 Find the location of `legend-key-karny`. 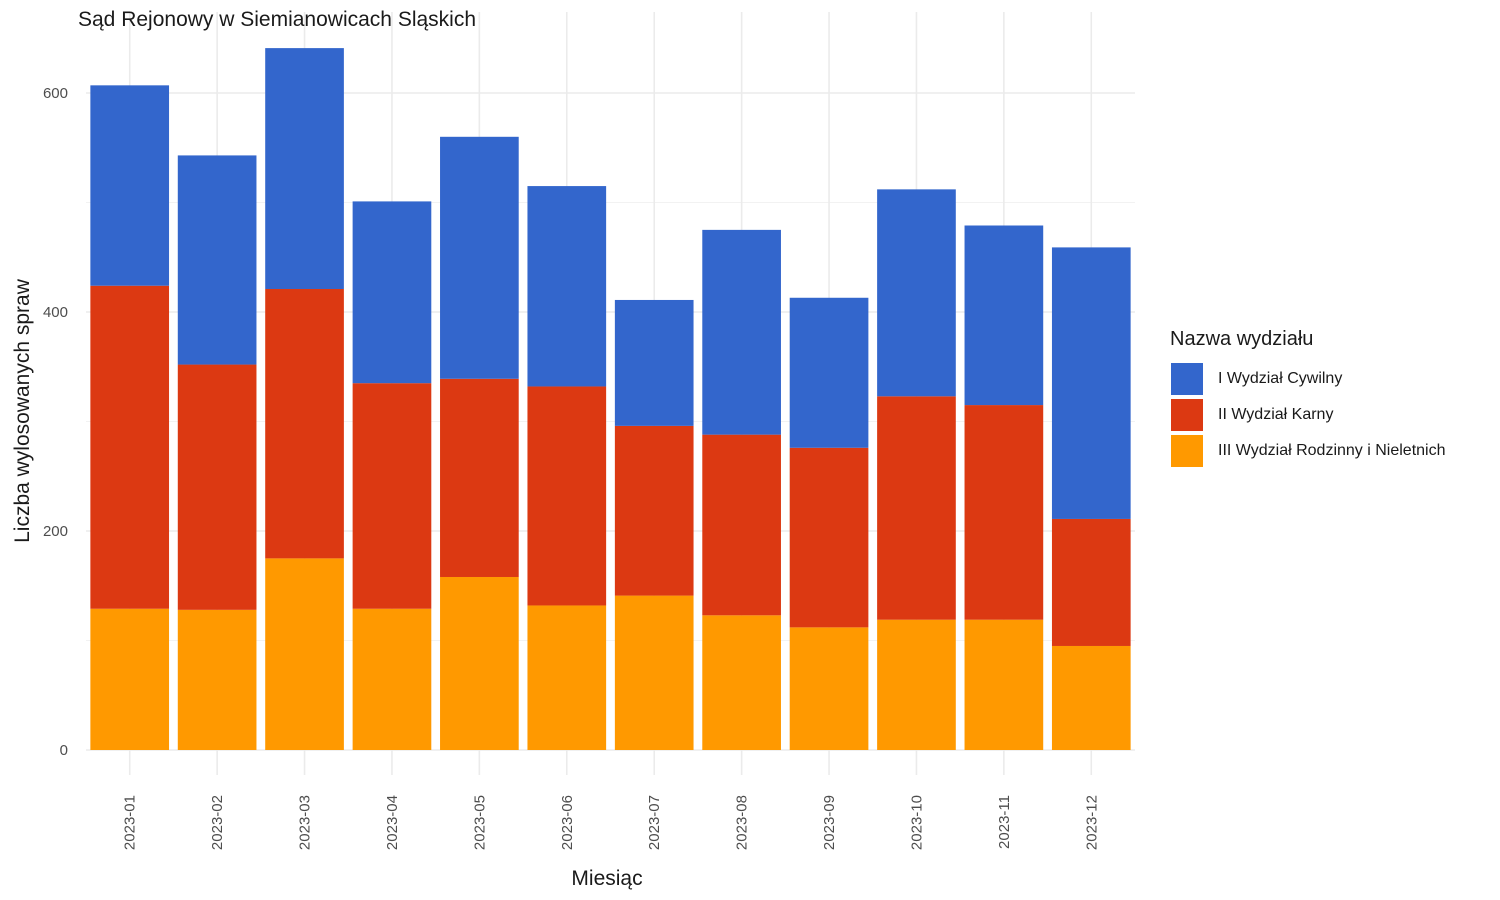

legend-key-karny is located at coordinates (1187, 415).